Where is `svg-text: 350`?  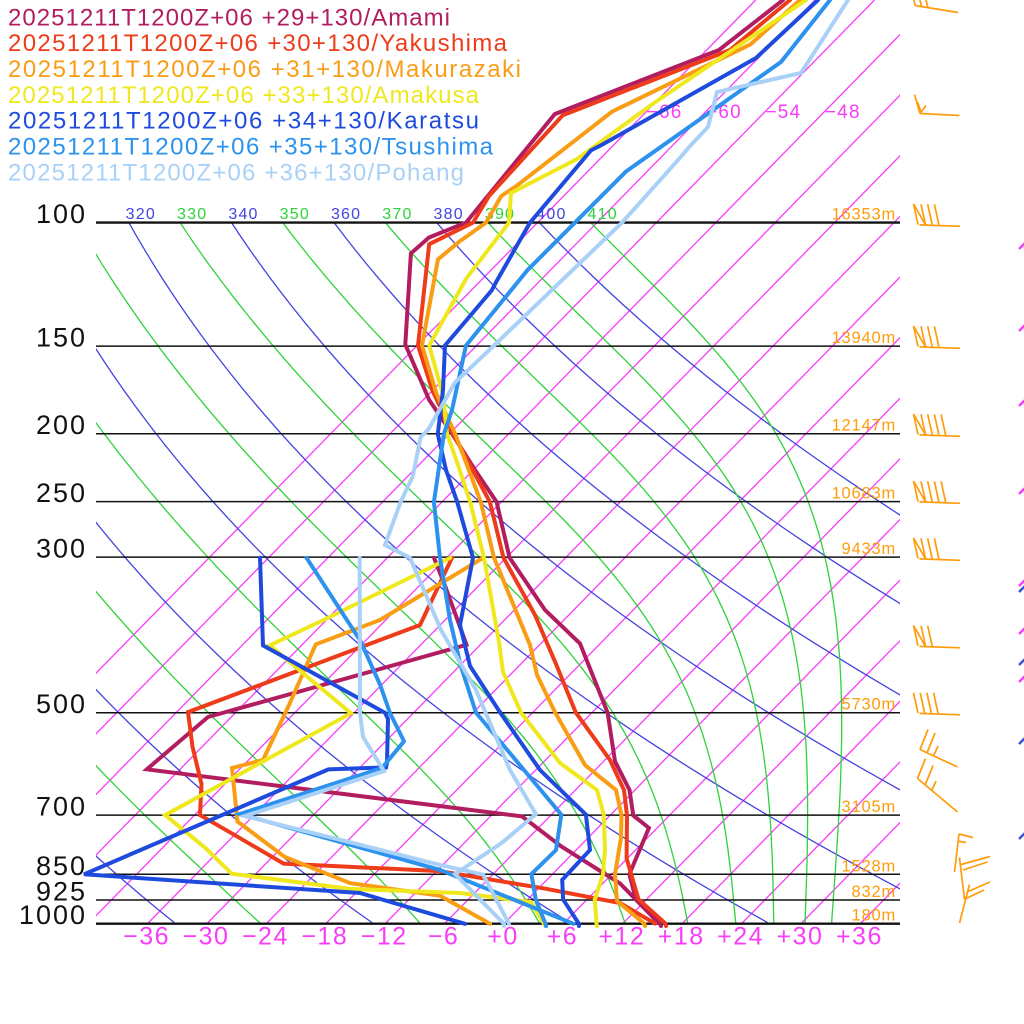 svg-text: 350 is located at coordinates (295, 214).